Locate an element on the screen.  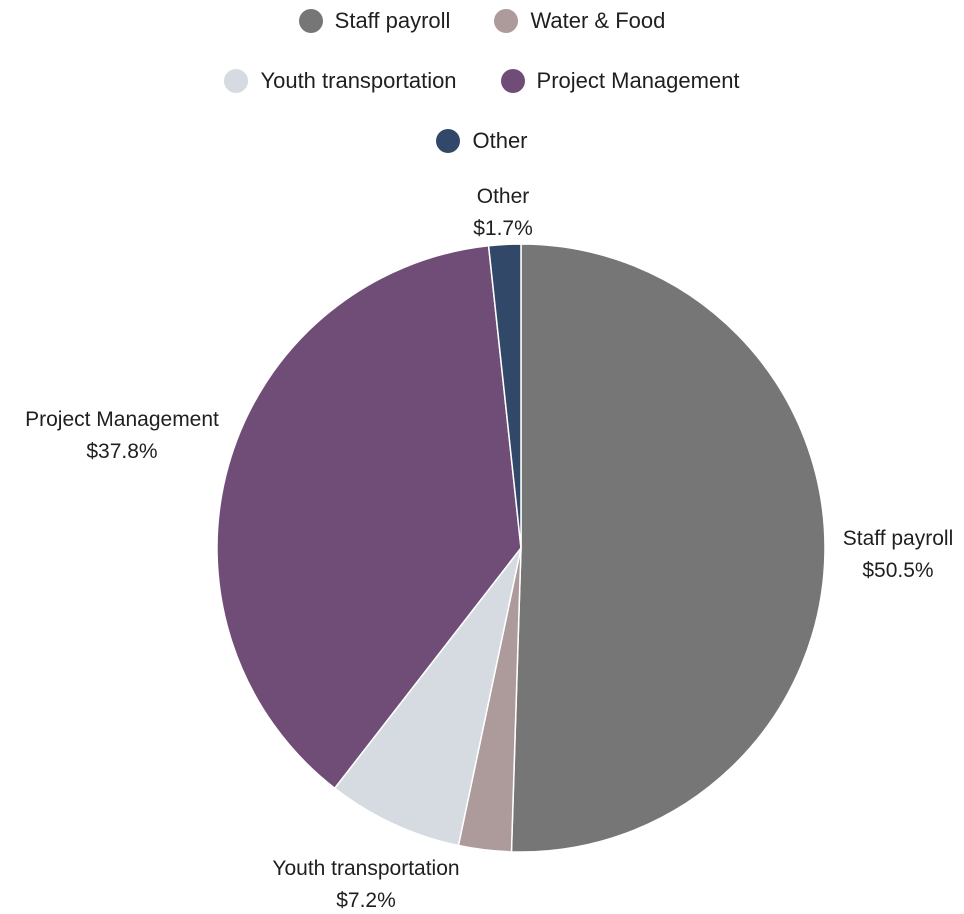
slice-label-name: Other is located at coordinates (503, 196).